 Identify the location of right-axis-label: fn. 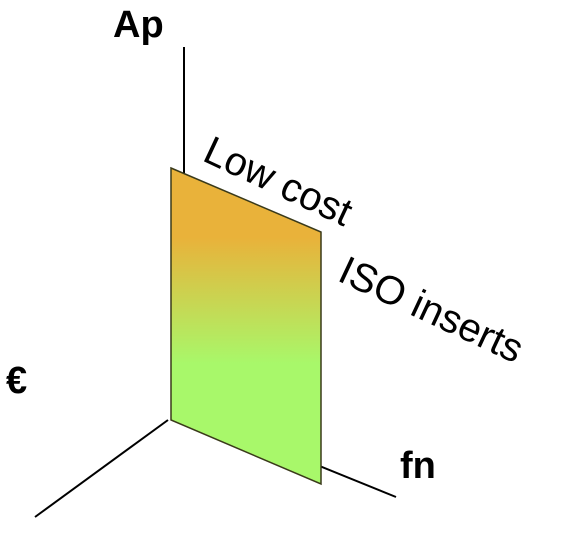
(418, 466).